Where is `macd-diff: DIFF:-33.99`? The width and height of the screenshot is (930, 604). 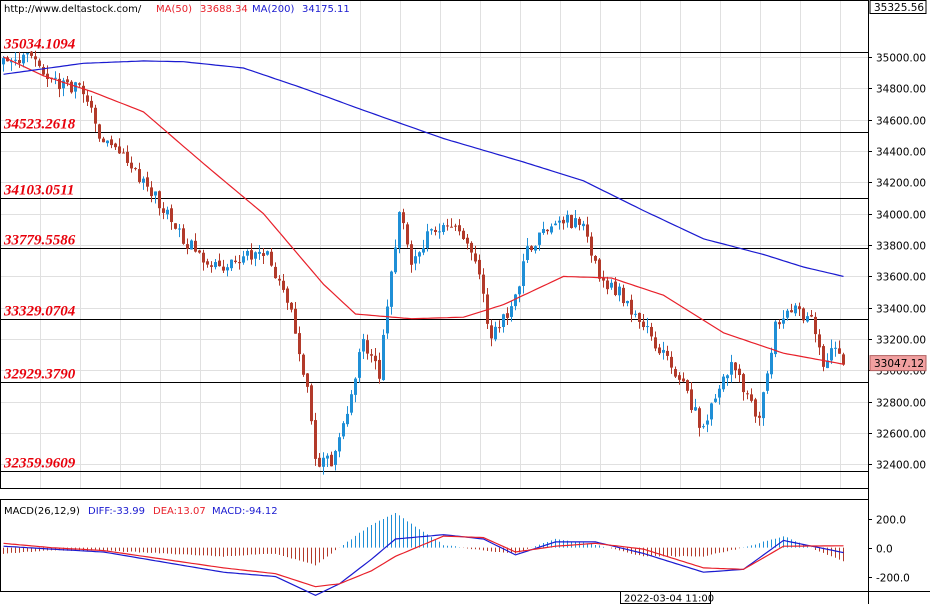 macd-diff: DIFF:-33.99 is located at coordinates (116, 511).